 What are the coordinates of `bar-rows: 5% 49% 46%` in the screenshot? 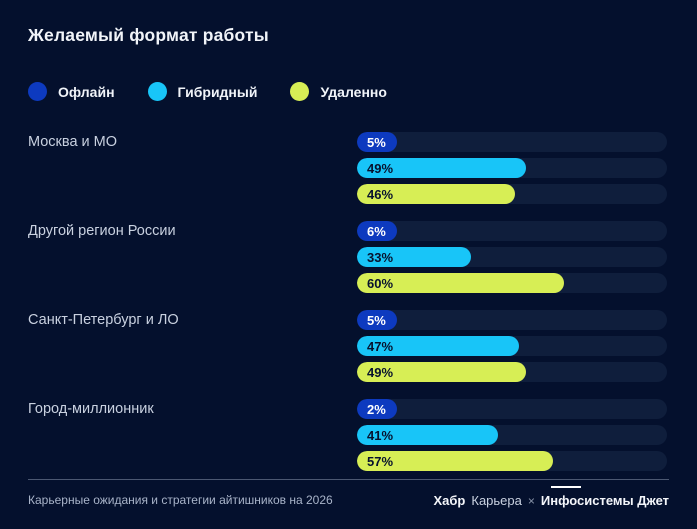 It's located at (512, 171).